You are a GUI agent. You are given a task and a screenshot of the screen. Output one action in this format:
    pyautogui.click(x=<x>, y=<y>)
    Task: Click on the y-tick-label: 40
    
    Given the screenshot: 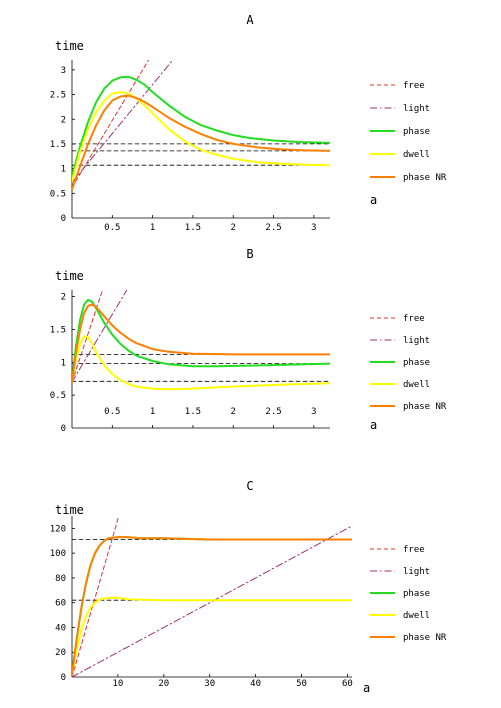 What is the action you would take?
    pyautogui.click(x=60, y=628)
    